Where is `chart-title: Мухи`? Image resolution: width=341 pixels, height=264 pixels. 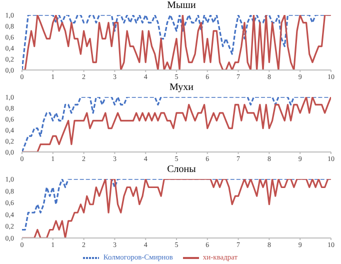
chart-title: Мухи is located at coordinates (181, 88).